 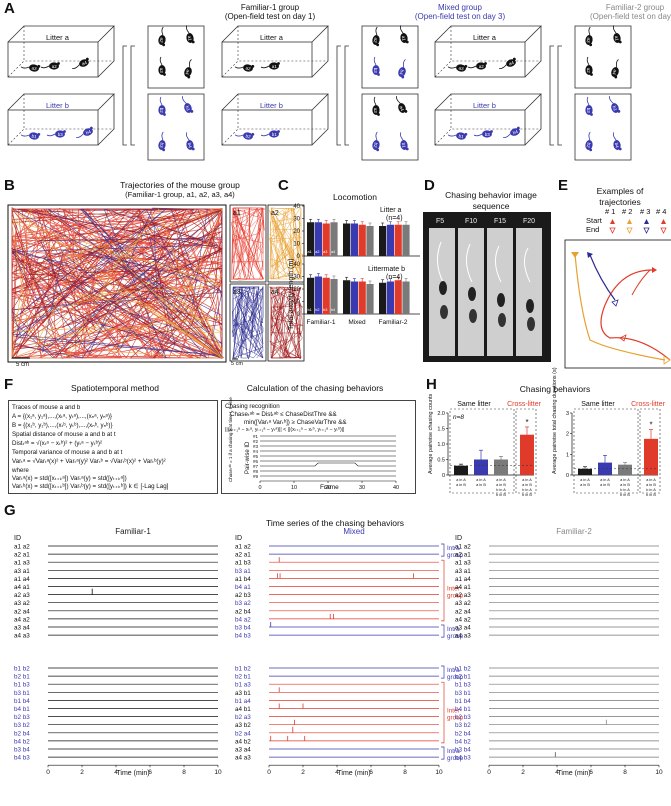 I want to click on bar-mouse-label: a4, so click(x=333, y=252).